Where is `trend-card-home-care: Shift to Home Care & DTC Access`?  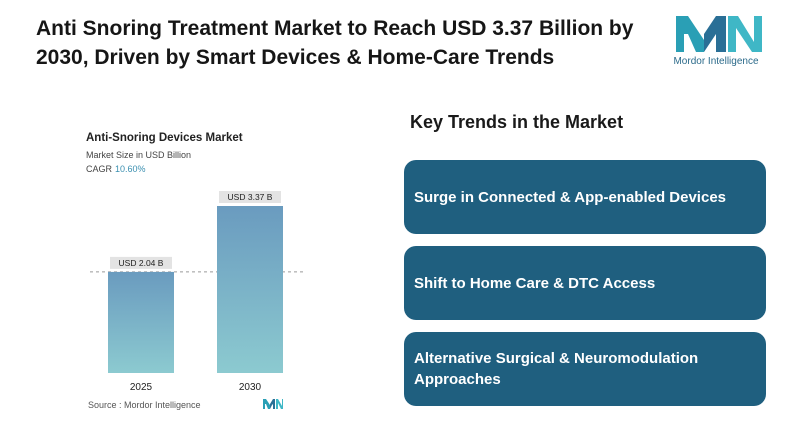
trend-card-home-care: Shift to Home Care & DTC Access is located at coordinates (585, 283).